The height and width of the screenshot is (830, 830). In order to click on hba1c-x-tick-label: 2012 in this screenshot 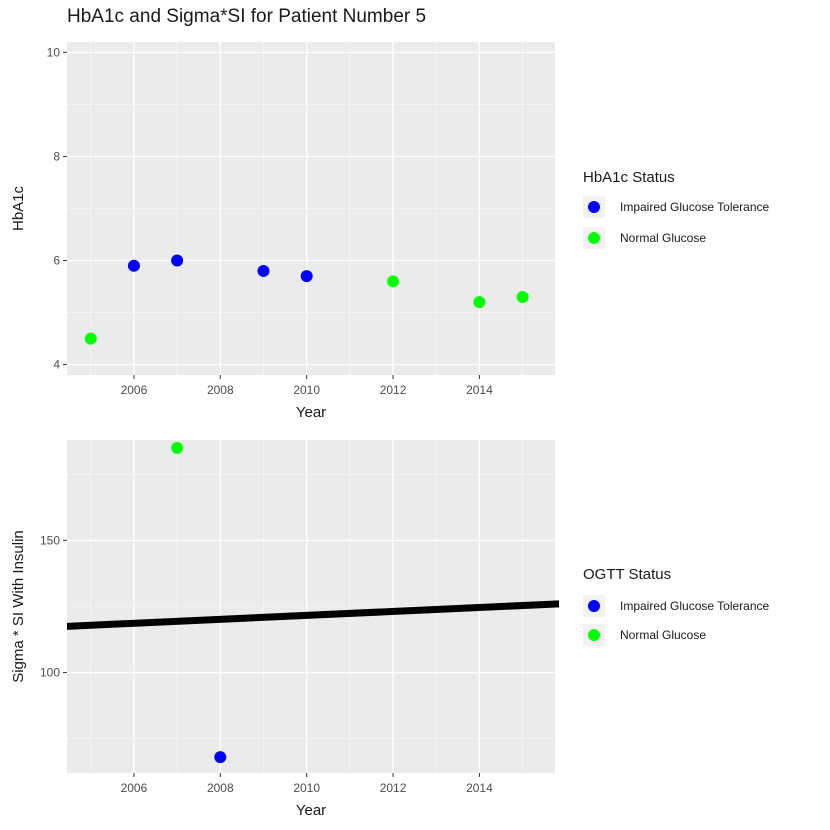, I will do `click(393, 390)`.